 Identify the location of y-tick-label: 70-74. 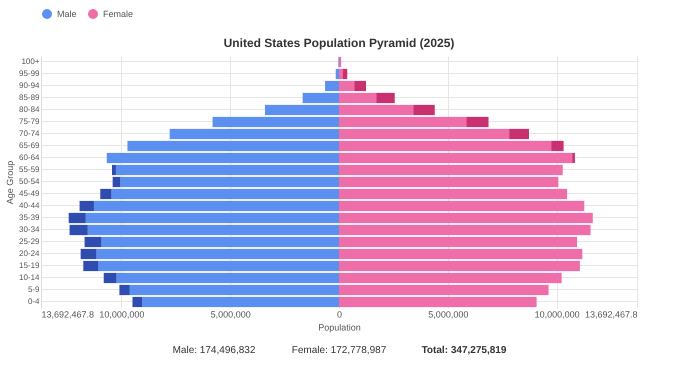
(29, 133).